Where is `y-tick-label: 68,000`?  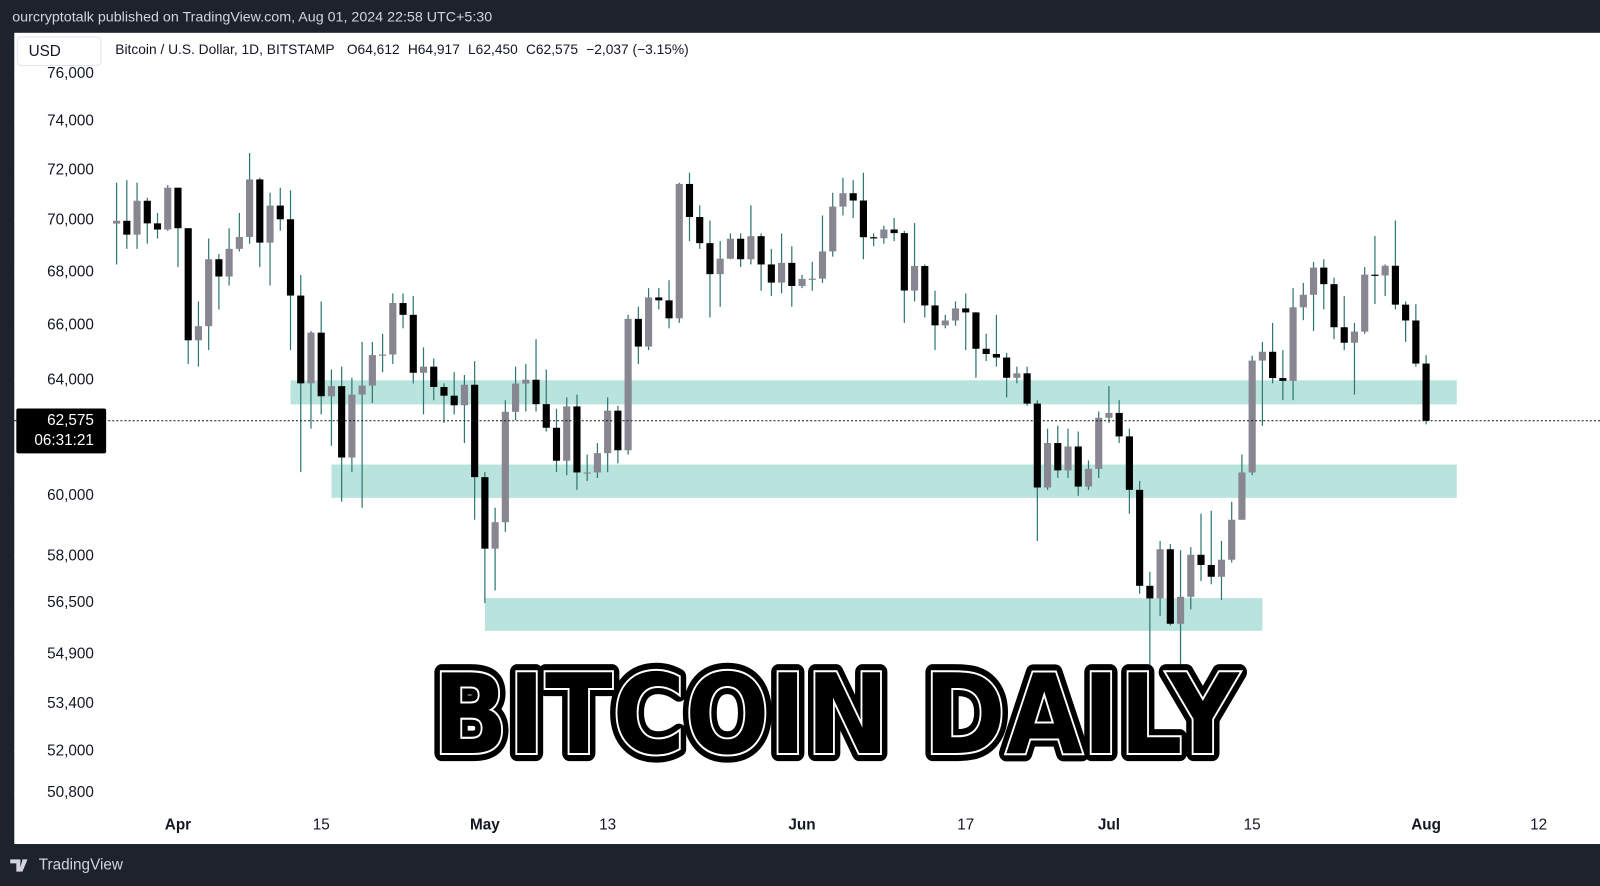 y-tick-label: 68,000 is located at coordinates (70, 271).